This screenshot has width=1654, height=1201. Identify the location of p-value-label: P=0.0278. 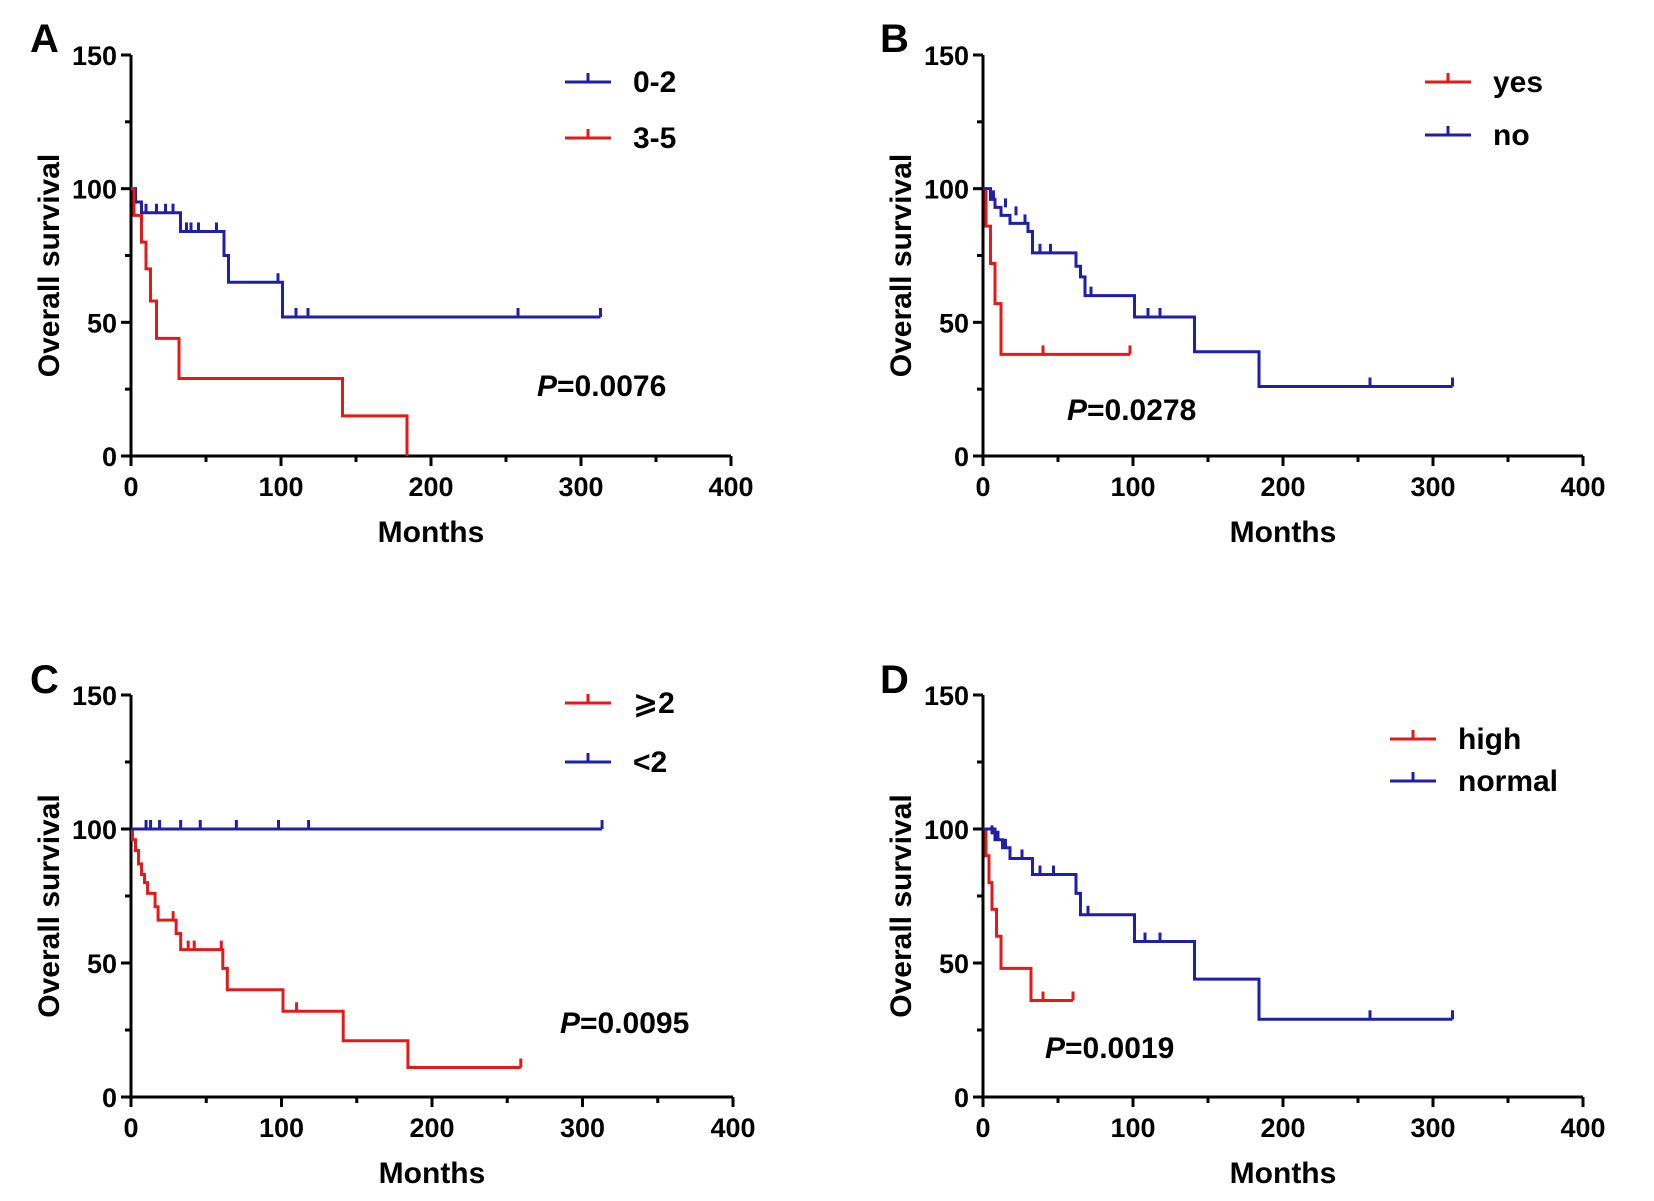
(1131, 410).